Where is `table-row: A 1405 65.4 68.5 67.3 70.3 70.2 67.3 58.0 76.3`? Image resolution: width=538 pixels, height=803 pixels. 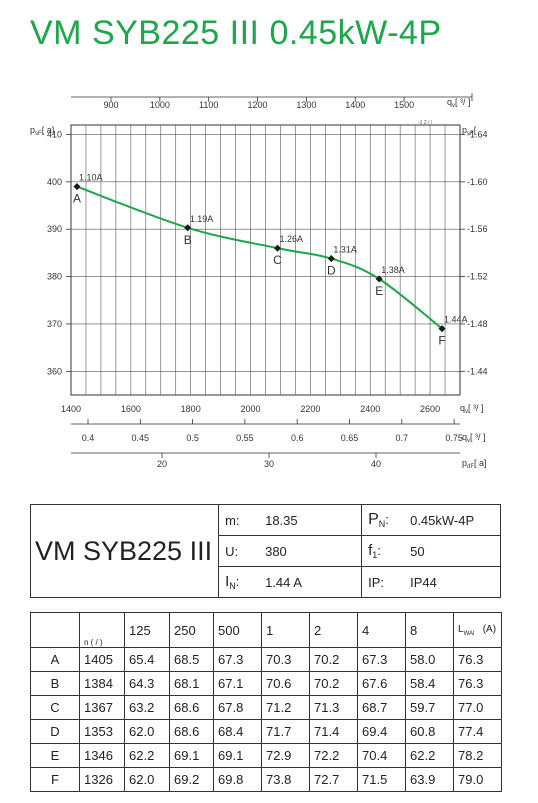 table-row: A 1405 65.4 68.5 67.3 70.3 70.2 67.3 58.0 76.3 is located at coordinates (266, 659).